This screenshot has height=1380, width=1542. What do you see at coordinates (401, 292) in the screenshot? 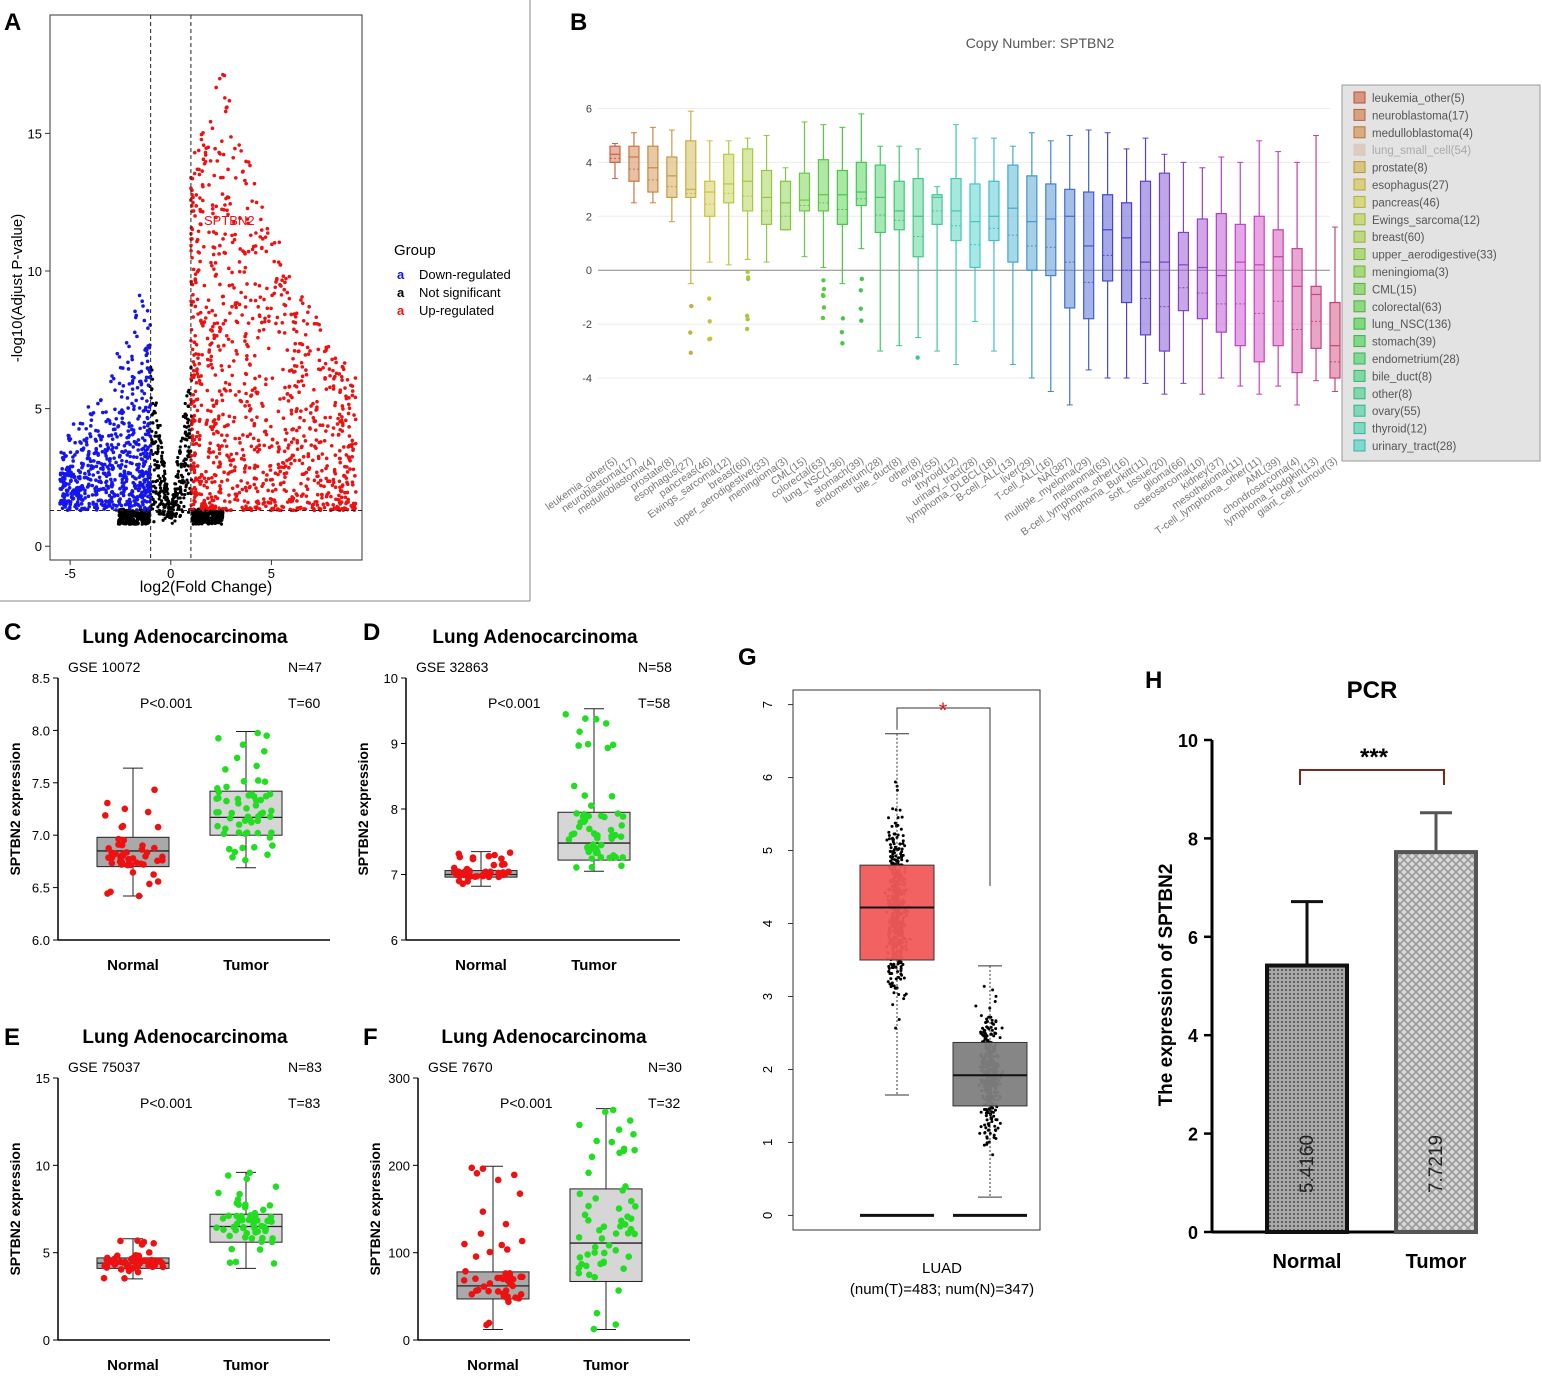
I see `legend-glyph-ns: a` at bounding box center [401, 292].